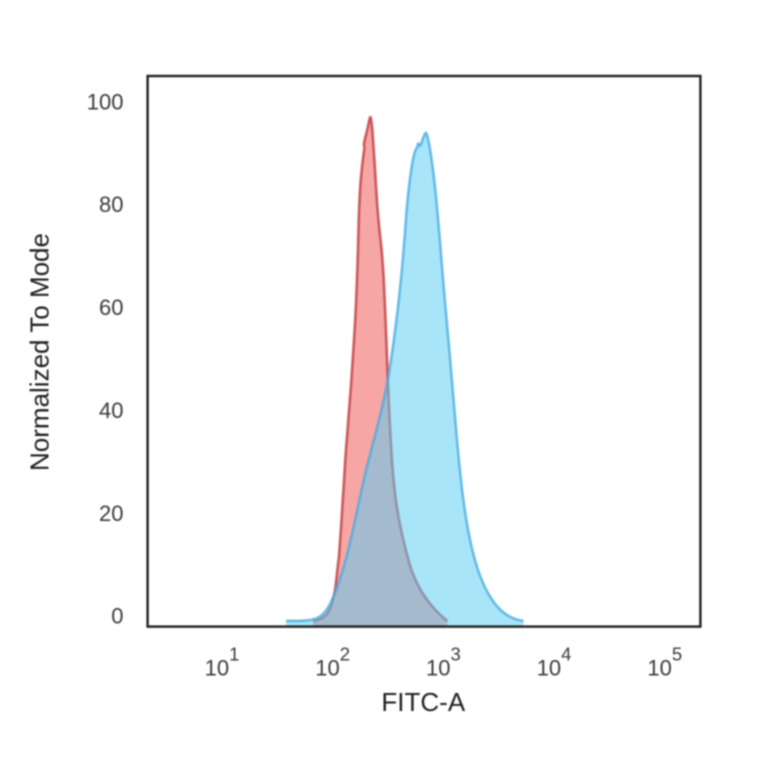 The width and height of the screenshot is (764, 764). I want to click on svg-text: FITC-A, so click(423, 702).